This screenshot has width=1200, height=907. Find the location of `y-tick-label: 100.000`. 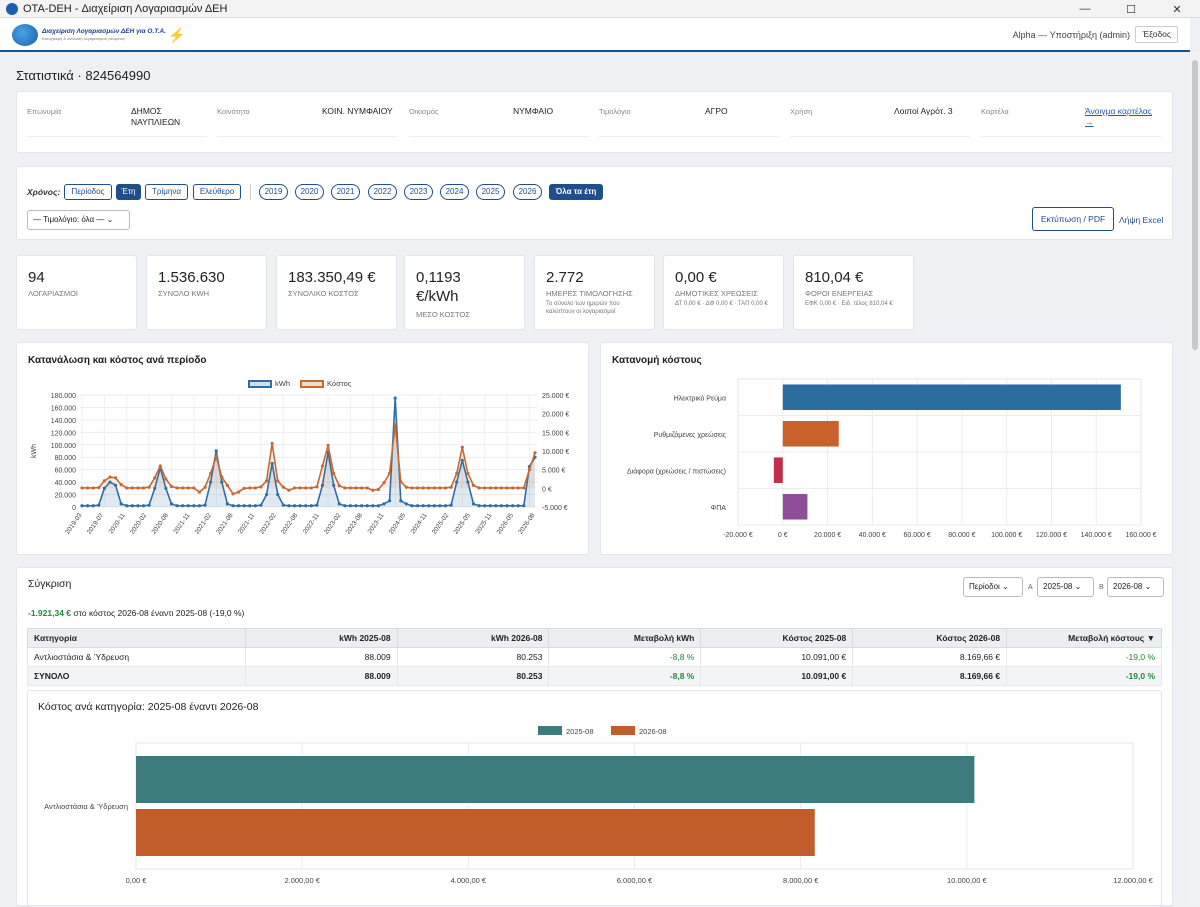

y-tick-label: 100.000 is located at coordinates (63, 446).